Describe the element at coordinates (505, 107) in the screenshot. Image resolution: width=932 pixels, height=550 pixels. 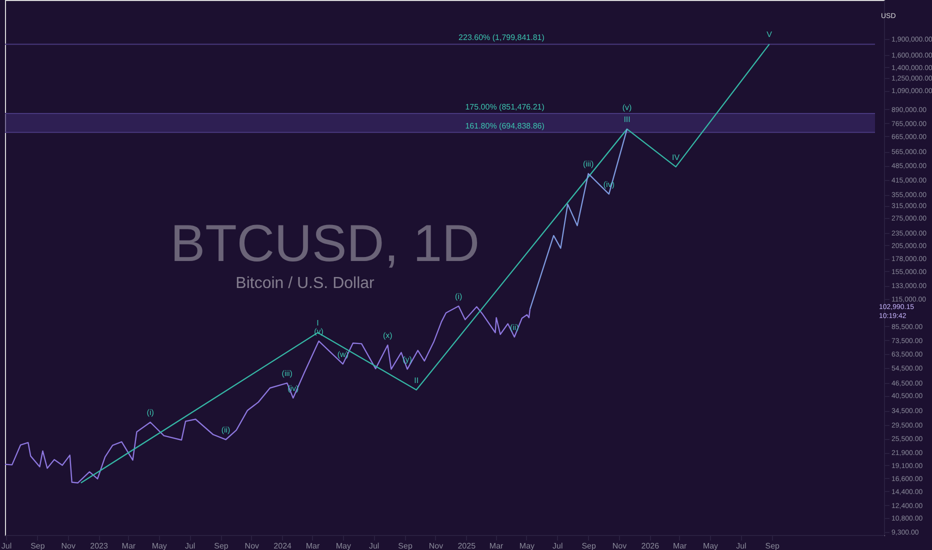
I see `ref-line-label: 175.00% (851,476.21)` at that location.